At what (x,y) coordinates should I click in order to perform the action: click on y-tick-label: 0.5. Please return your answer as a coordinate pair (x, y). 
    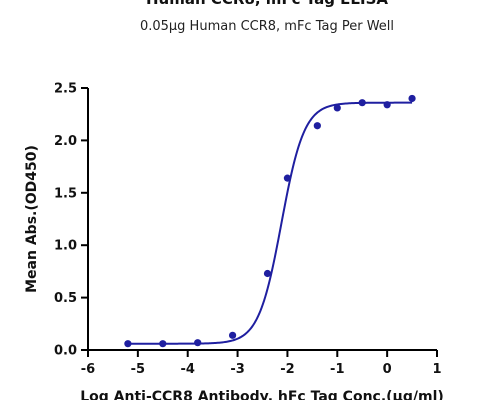
    Looking at the image, I should click on (65, 298).